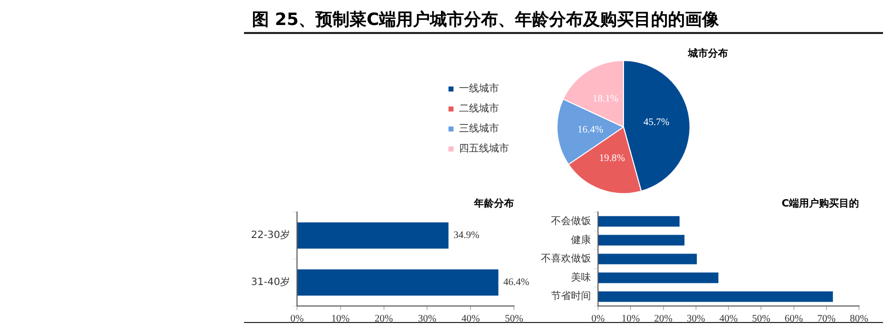 This screenshot has height=325, width=891. Describe the element at coordinates (479, 108) in the screenshot. I see `legend-label: 二线城市` at that location.